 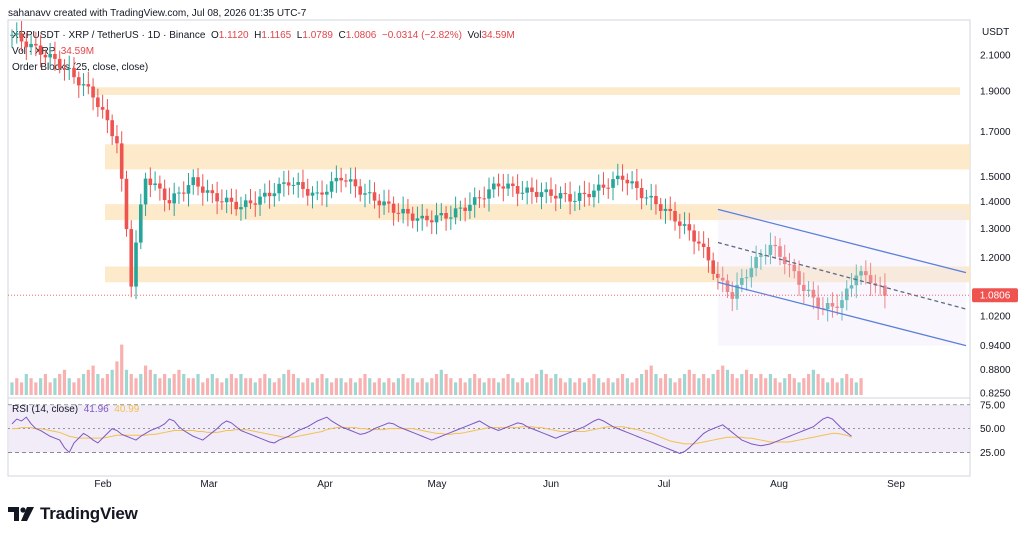 What do you see at coordinates (45, 409) in the screenshot?
I see `rsi-label: RSI (14, close)` at bounding box center [45, 409].